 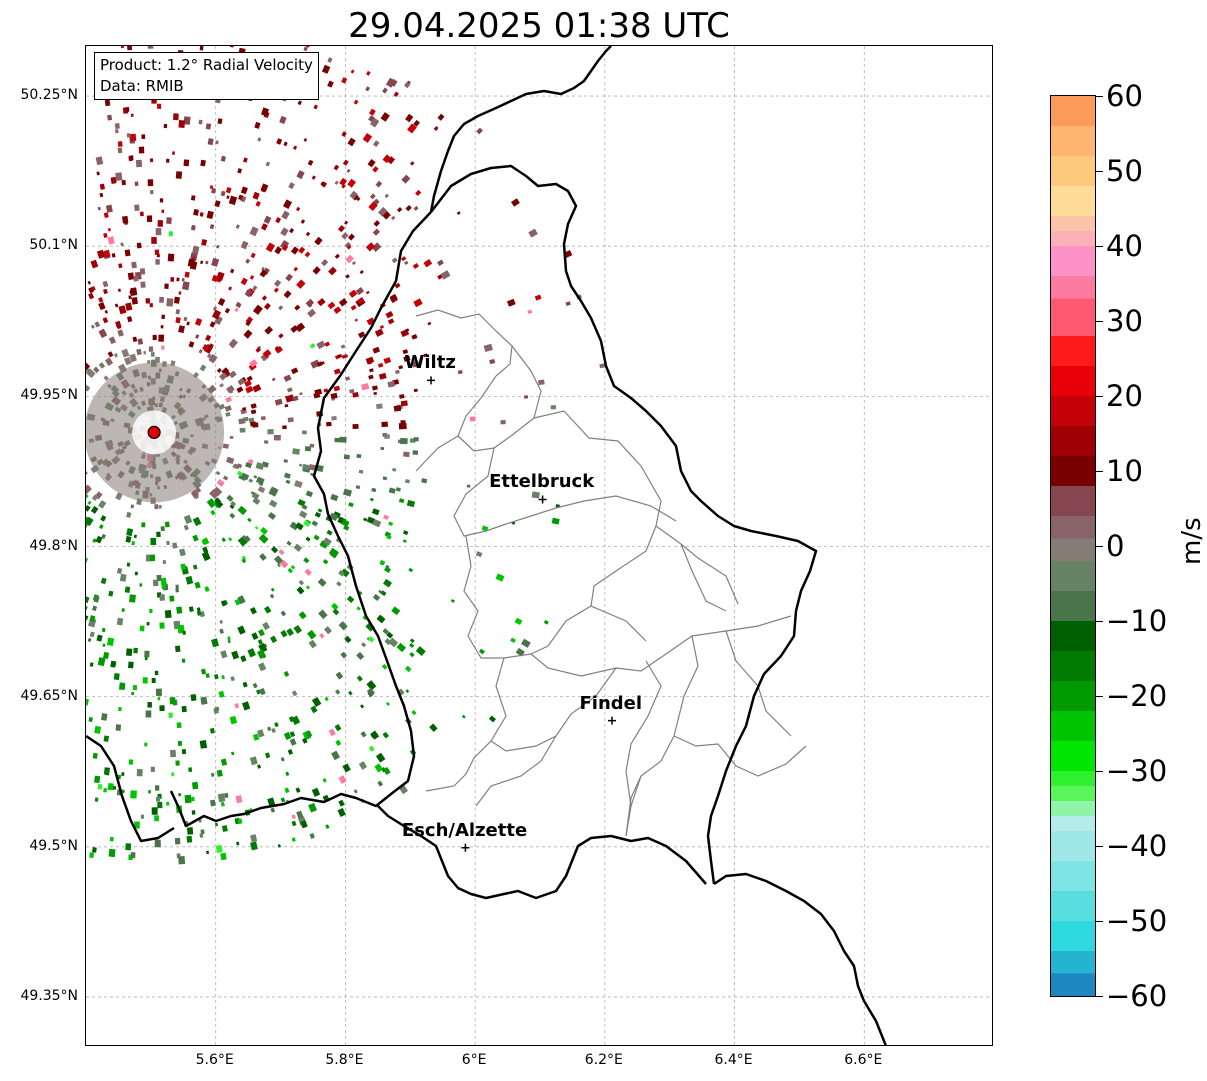 I want to click on city-markers, so click(x=521, y=614).